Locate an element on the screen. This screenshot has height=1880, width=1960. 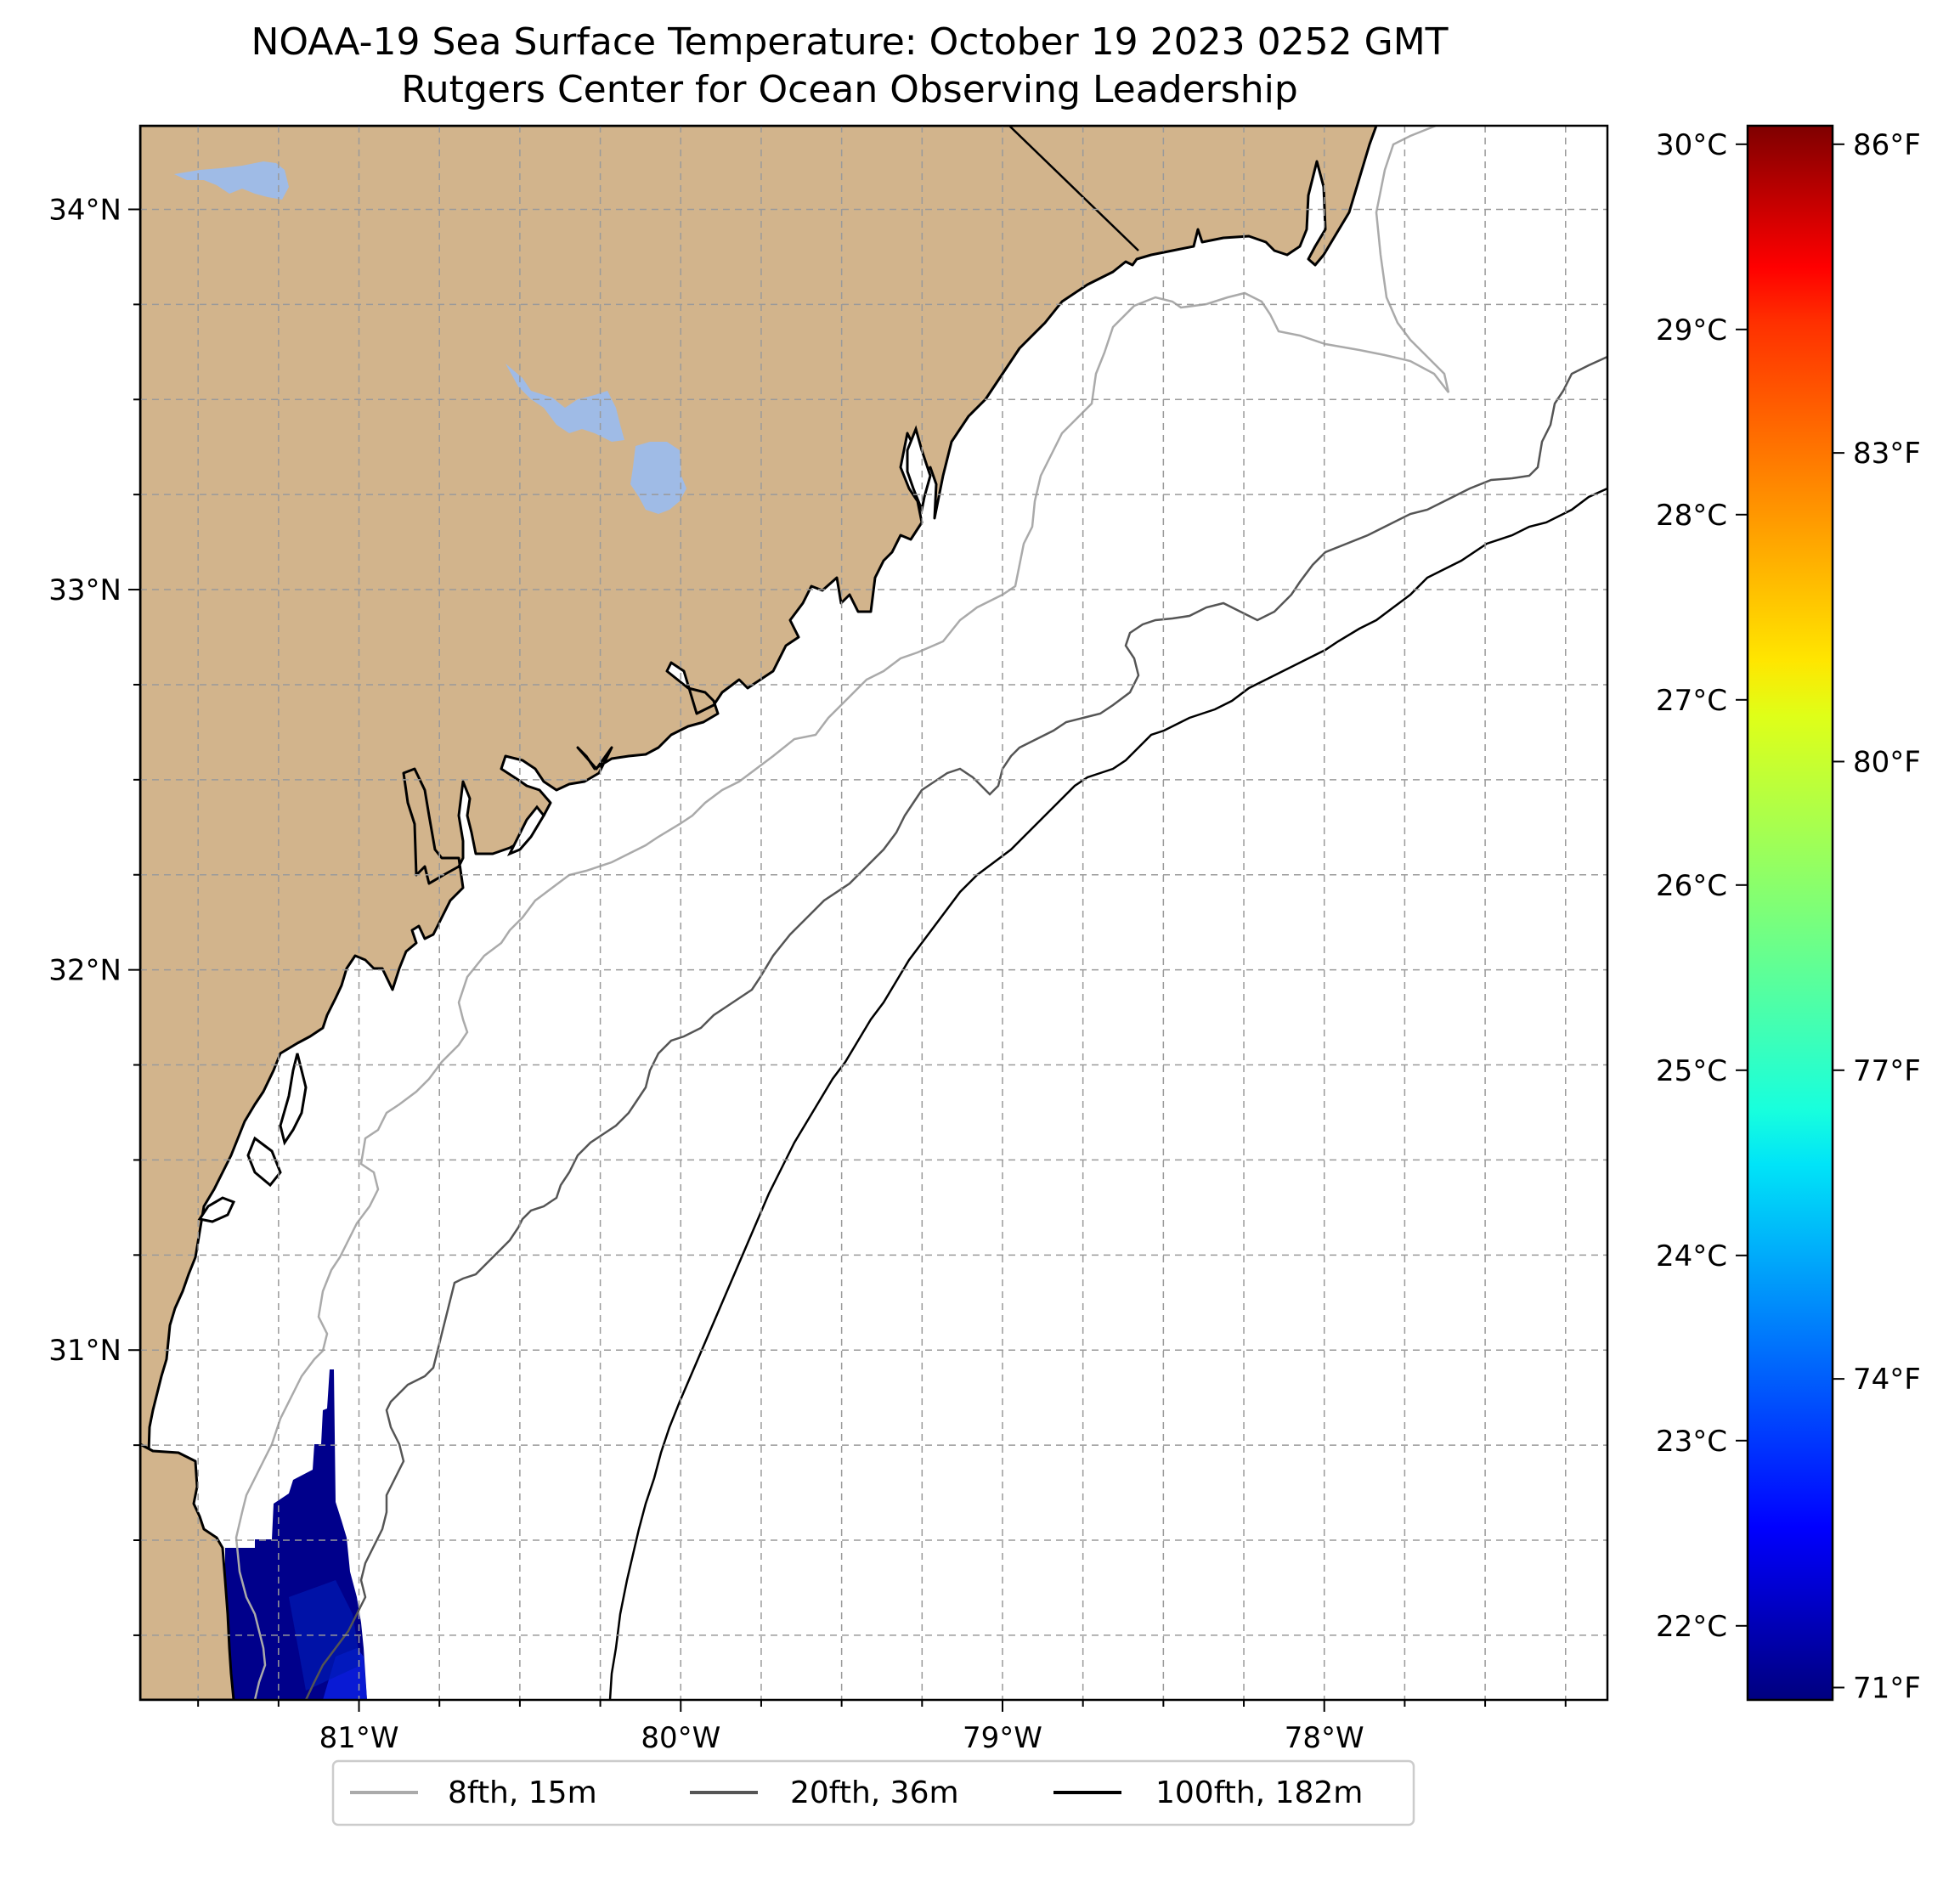
lake-marion is located at coordinates (565, 403).